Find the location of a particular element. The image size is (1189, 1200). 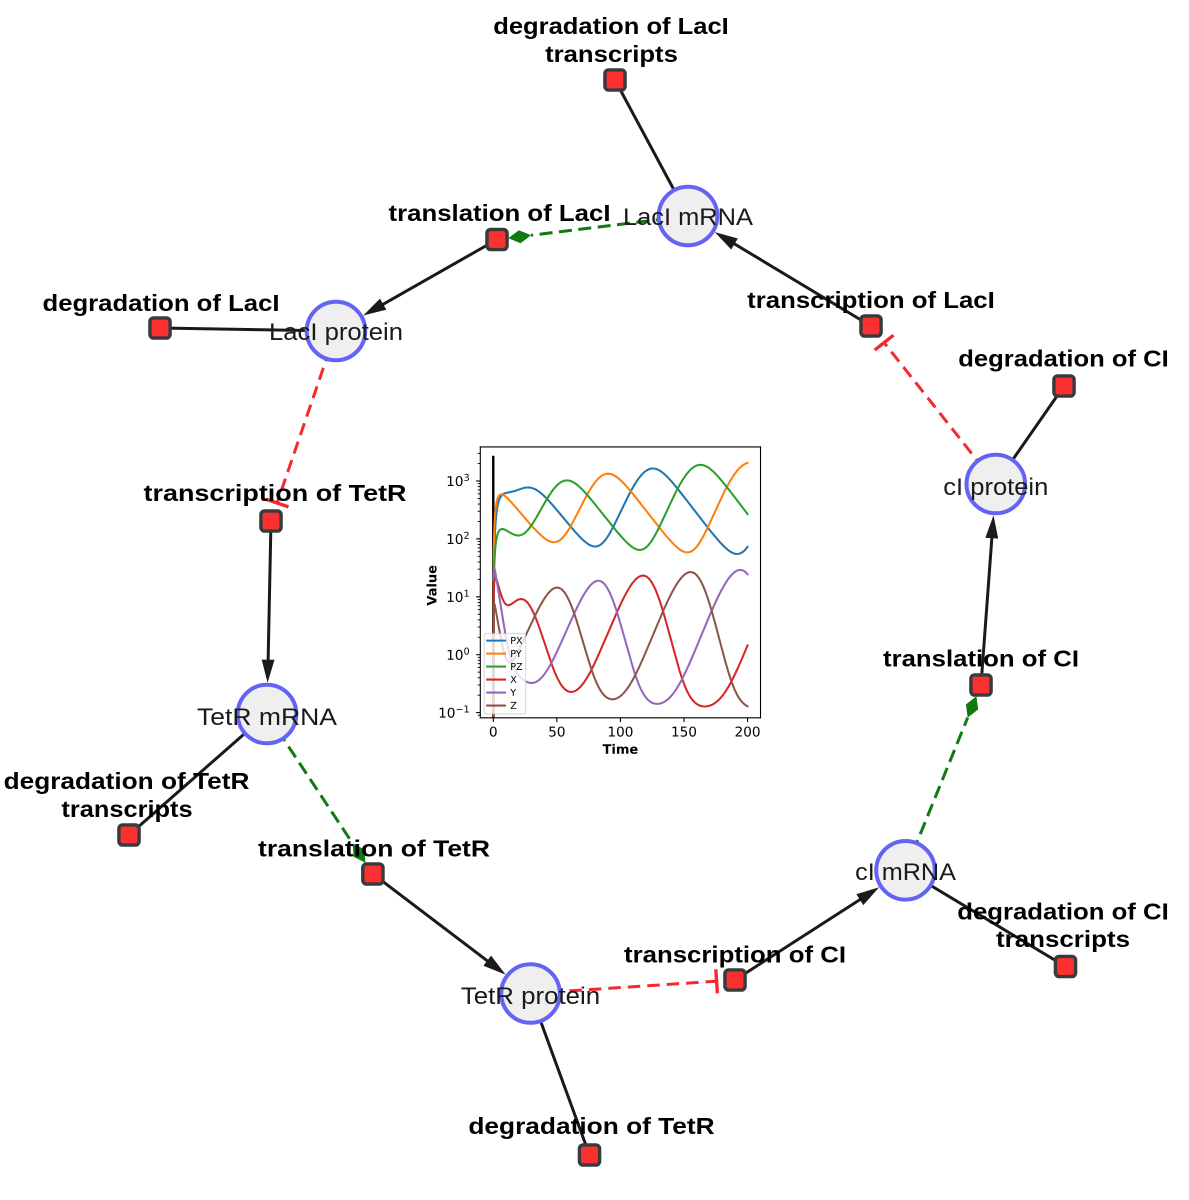

svg-text: translation of CI is located at coordinates (981, 659).